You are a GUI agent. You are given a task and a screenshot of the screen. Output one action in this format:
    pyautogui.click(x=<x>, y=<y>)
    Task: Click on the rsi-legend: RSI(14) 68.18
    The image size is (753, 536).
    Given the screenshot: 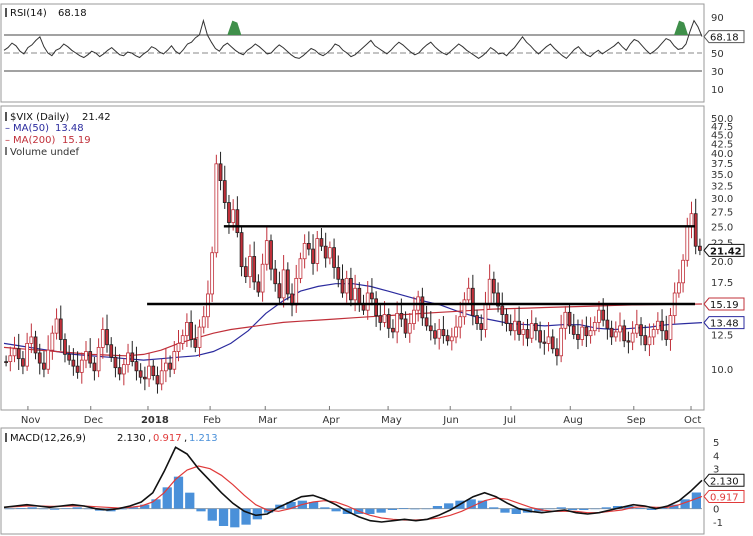 What is the action you would take?
    pyautogui.click(x=46, y=13)
    